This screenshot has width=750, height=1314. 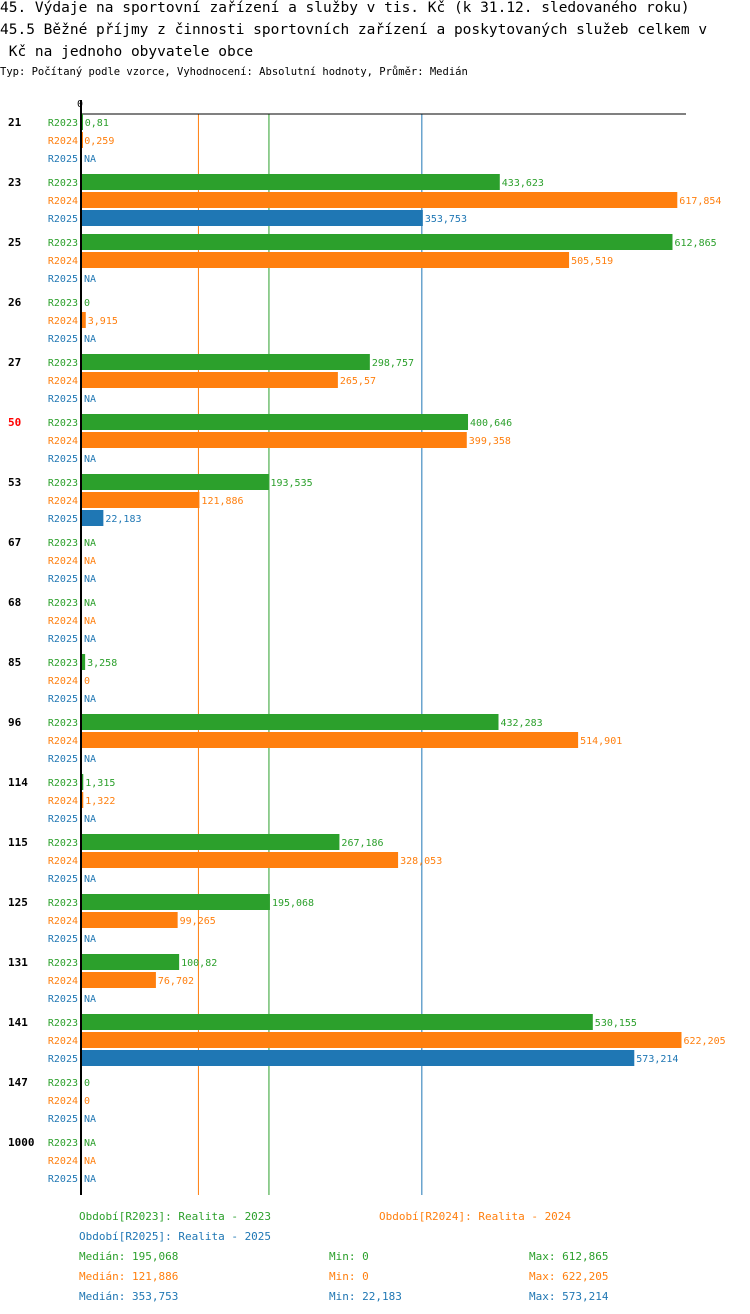 What do you see at coordinates (490, 441) in the screenshot?
I see `data-label: 399,358` at bounding box center [490, 441].